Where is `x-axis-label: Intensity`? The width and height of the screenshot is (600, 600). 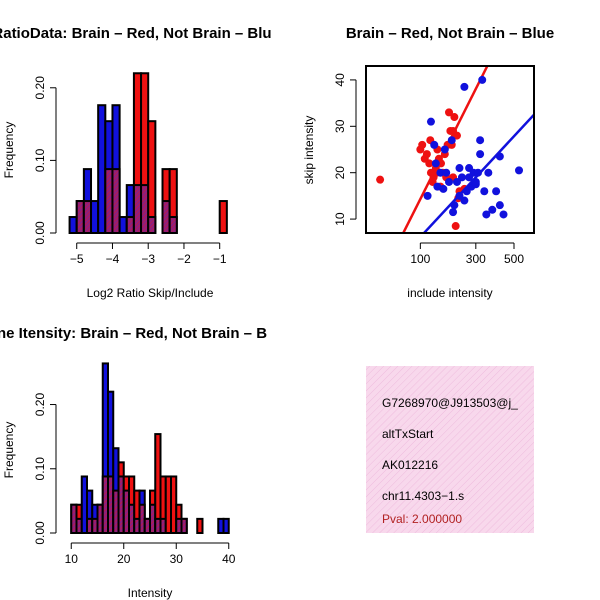 x-axis-label: Intensity is located at coordinates (150, 593).